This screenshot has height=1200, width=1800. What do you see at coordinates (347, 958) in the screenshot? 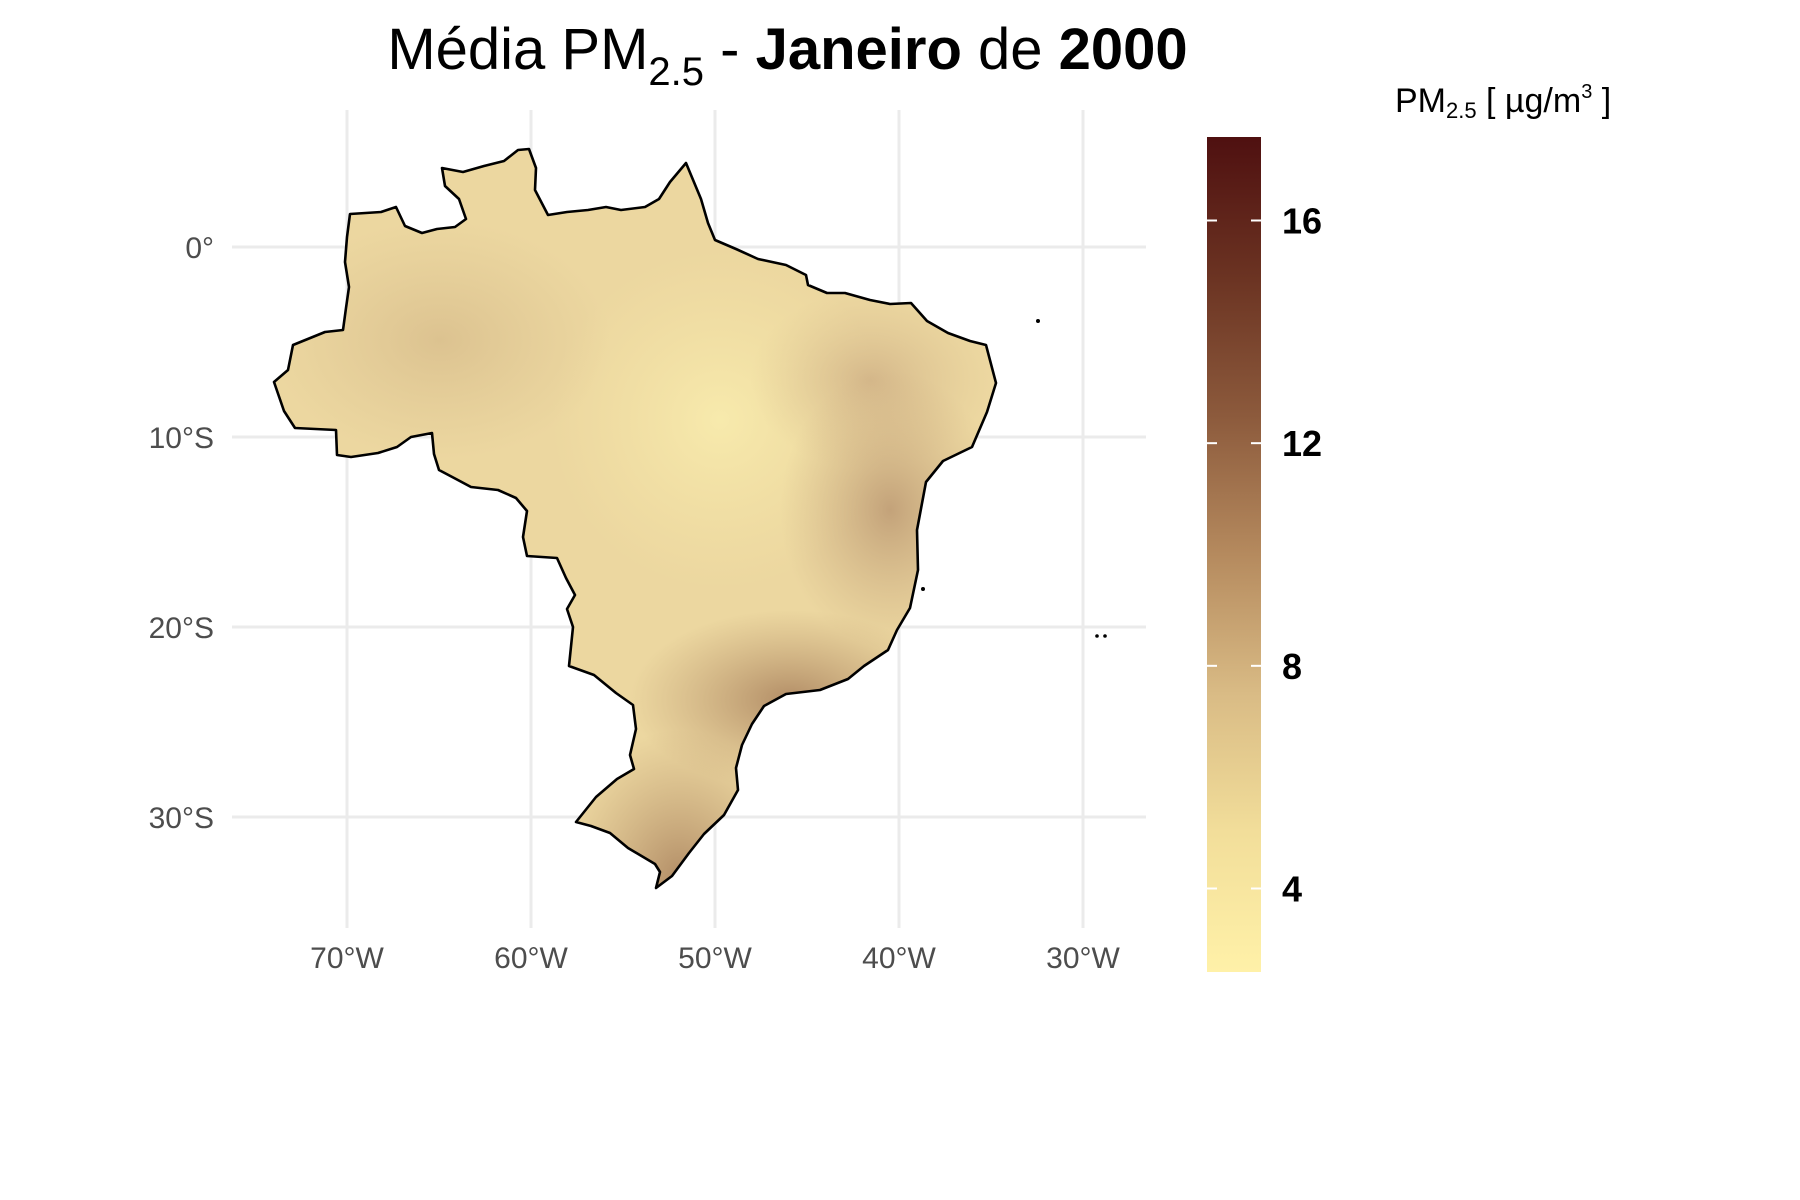
I see `lon-tick-label: 70°W` at bounding box center [347, 958].